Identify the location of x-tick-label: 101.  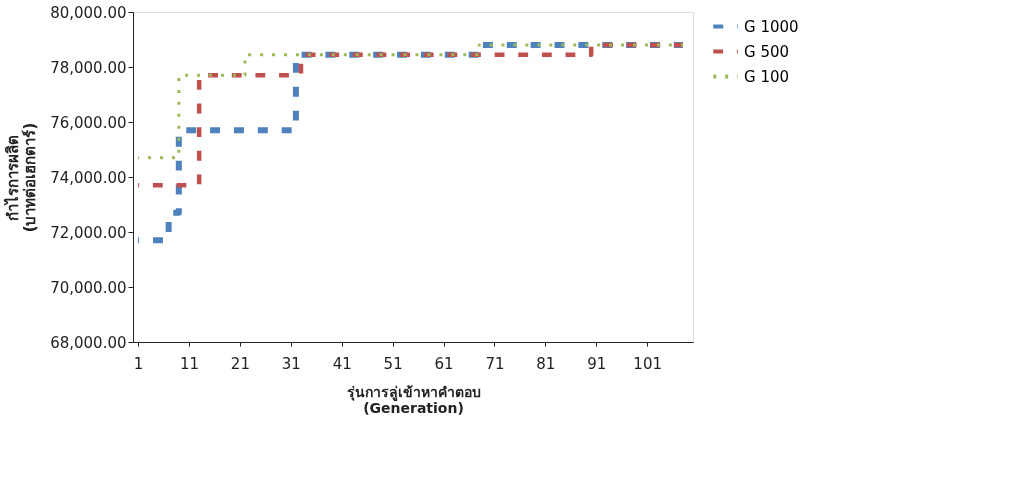
(647, 363).